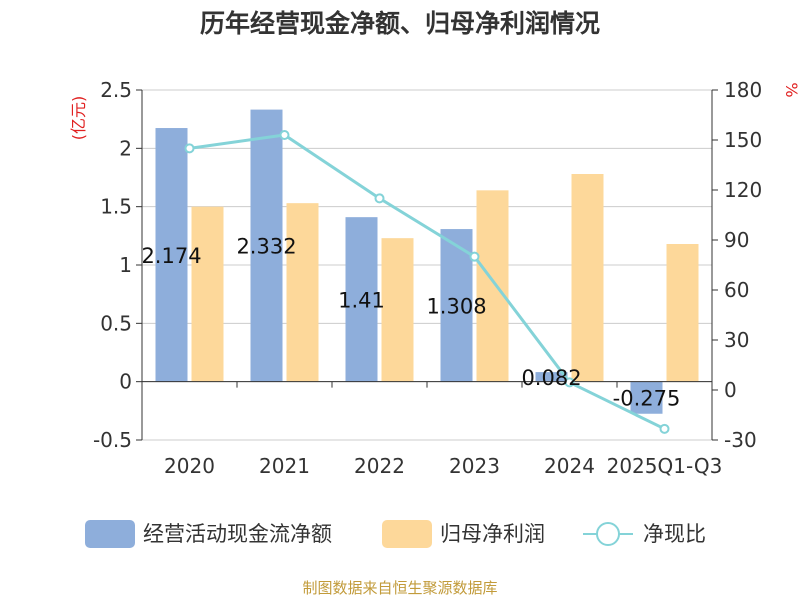  I want to click on legend-swatch-profit, so click(407, 534).